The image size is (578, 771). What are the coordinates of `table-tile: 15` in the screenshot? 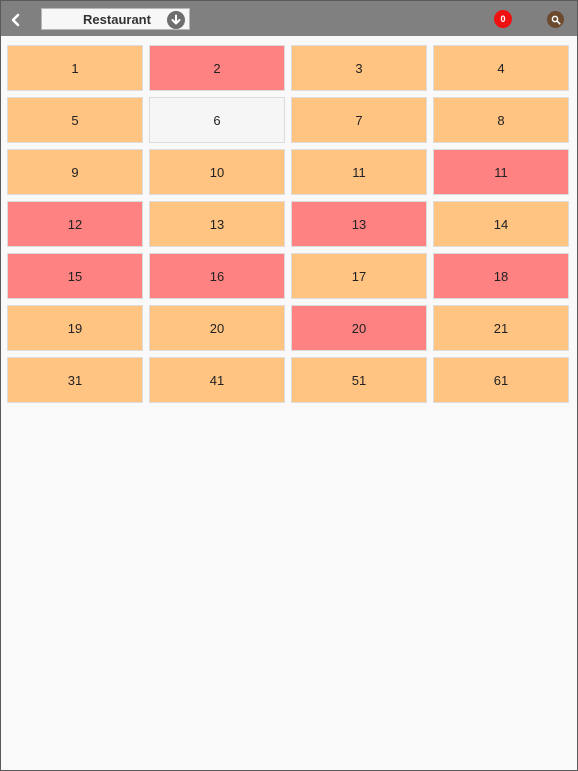 It's located at (75, 276).